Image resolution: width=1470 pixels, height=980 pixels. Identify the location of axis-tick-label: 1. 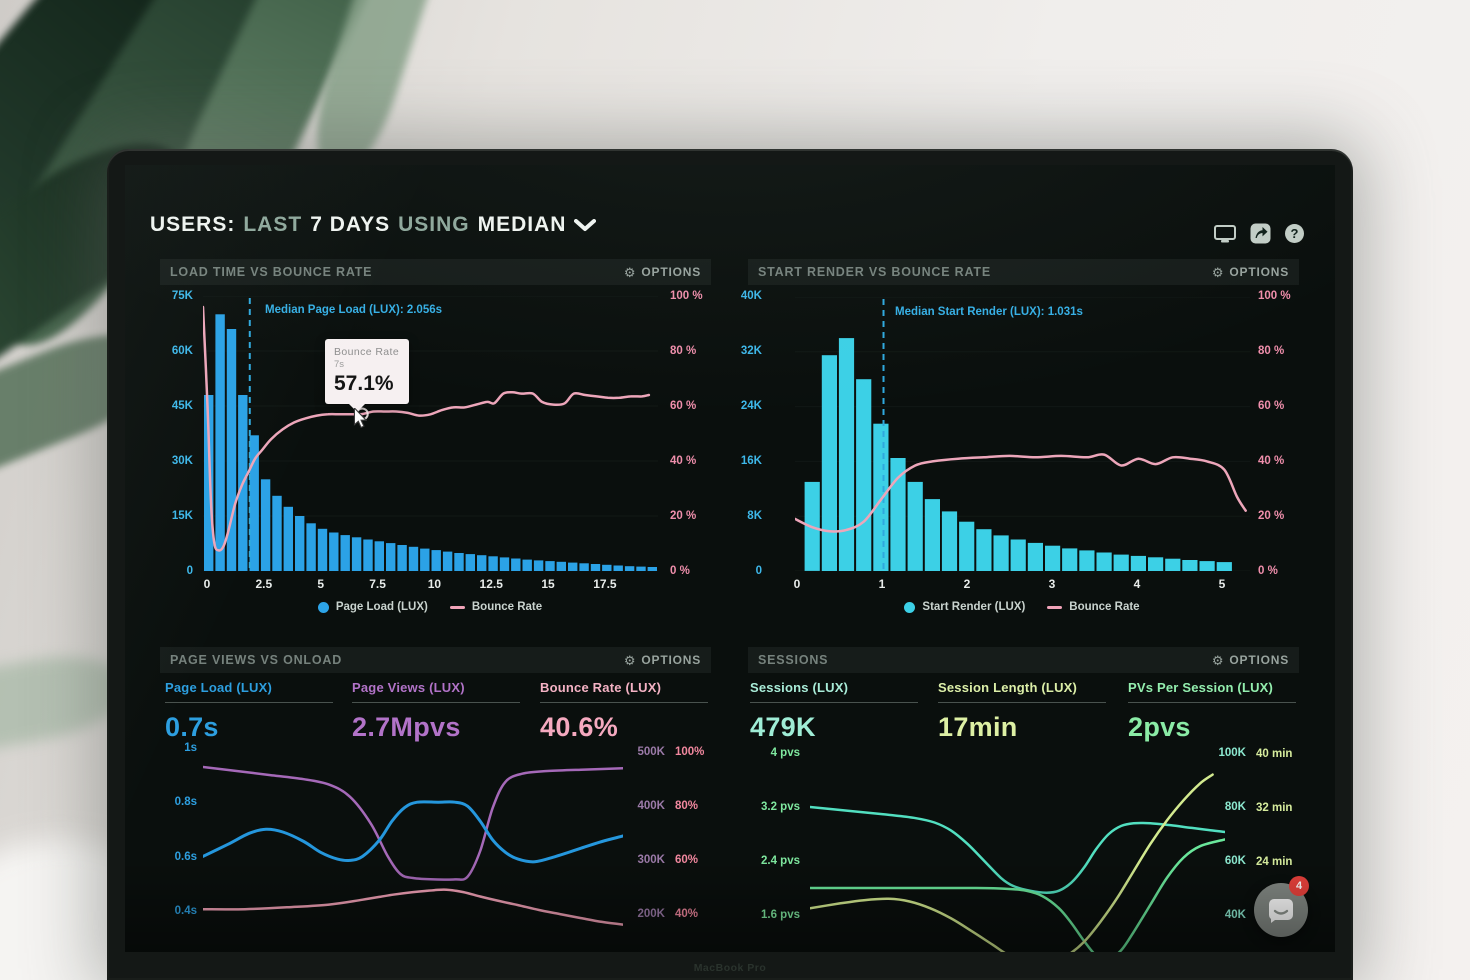
(882, 584).